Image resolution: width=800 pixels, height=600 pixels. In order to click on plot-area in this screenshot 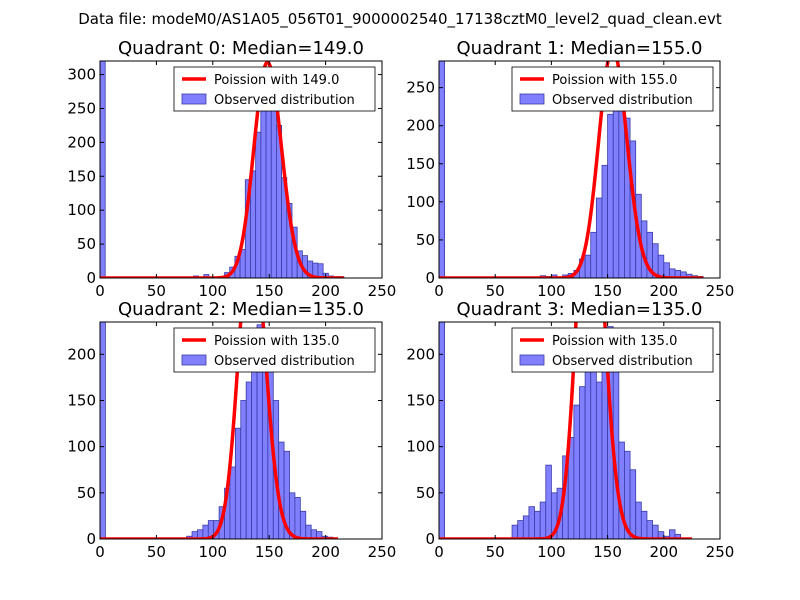, I will do `click(566, 430)`.